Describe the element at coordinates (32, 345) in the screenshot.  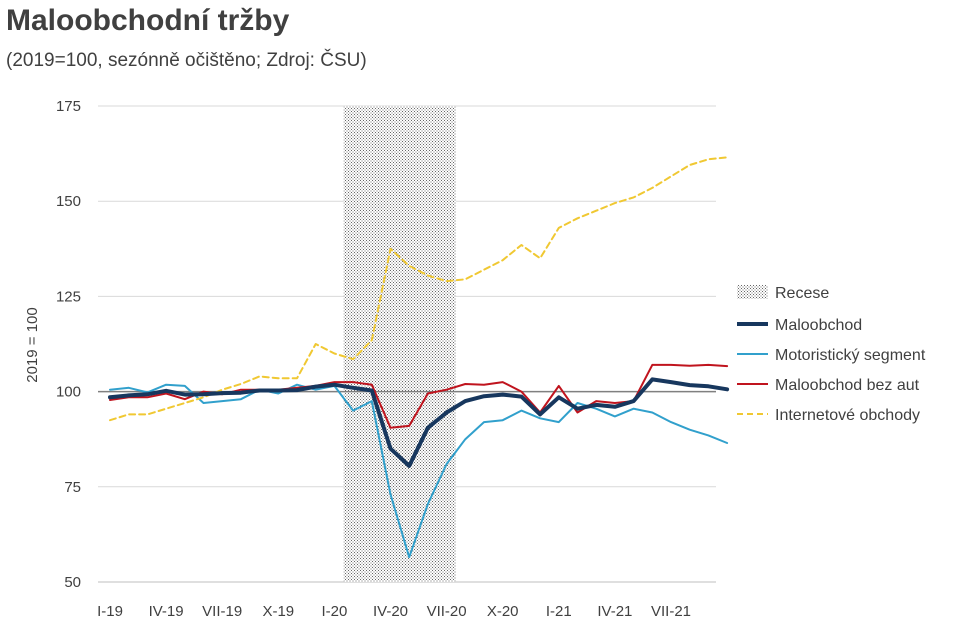
I see `y-axis-label: 2019 = 100` at that location.